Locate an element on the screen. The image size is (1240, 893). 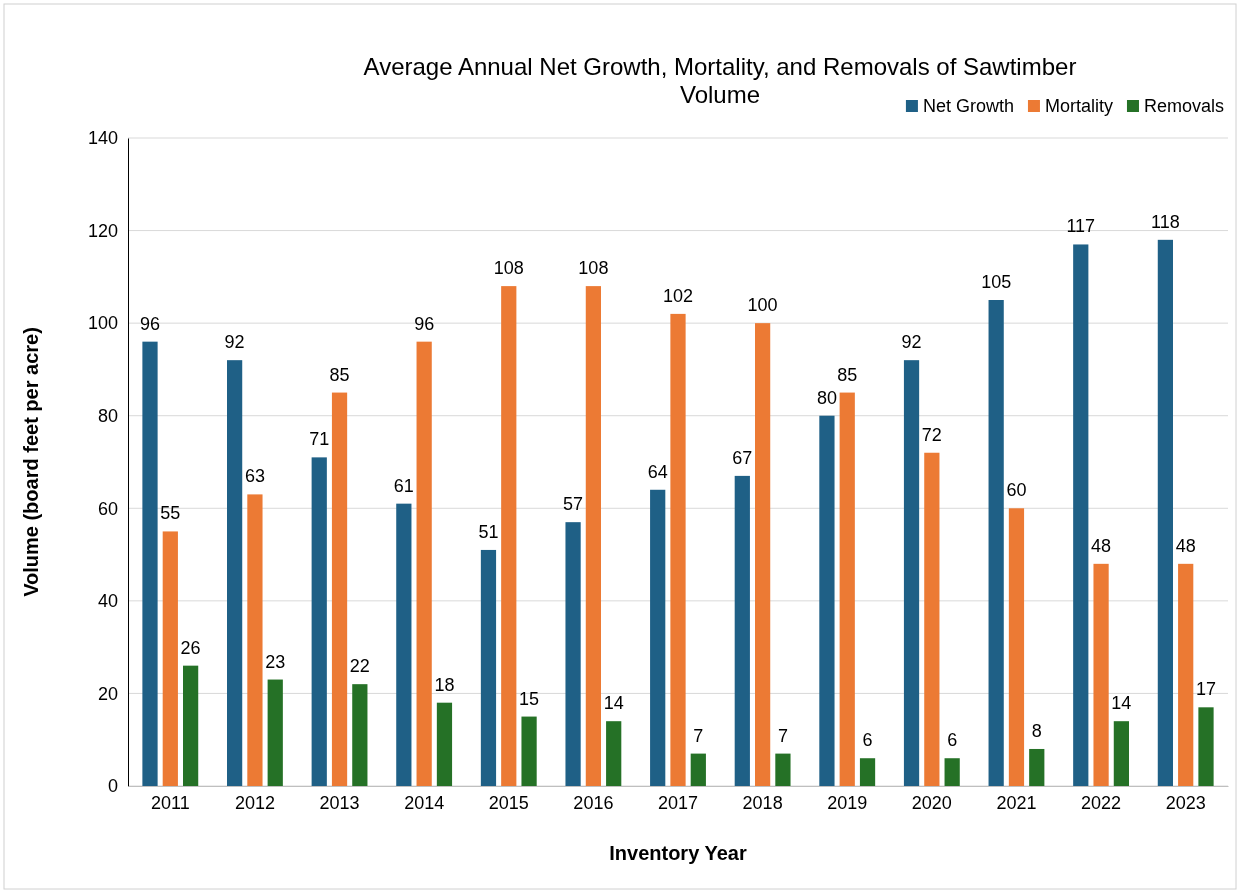
data-label: 102 is located at coordinates (678, 295).